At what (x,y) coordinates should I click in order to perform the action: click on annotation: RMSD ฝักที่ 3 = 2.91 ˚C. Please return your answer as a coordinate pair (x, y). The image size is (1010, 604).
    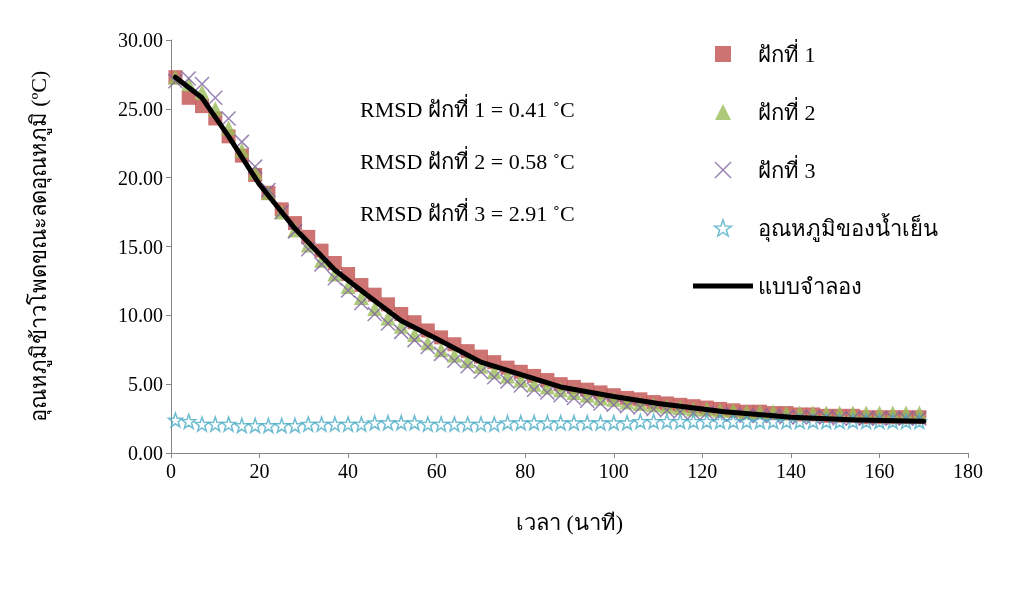
    Looking at the image, I should click on (467, 211).